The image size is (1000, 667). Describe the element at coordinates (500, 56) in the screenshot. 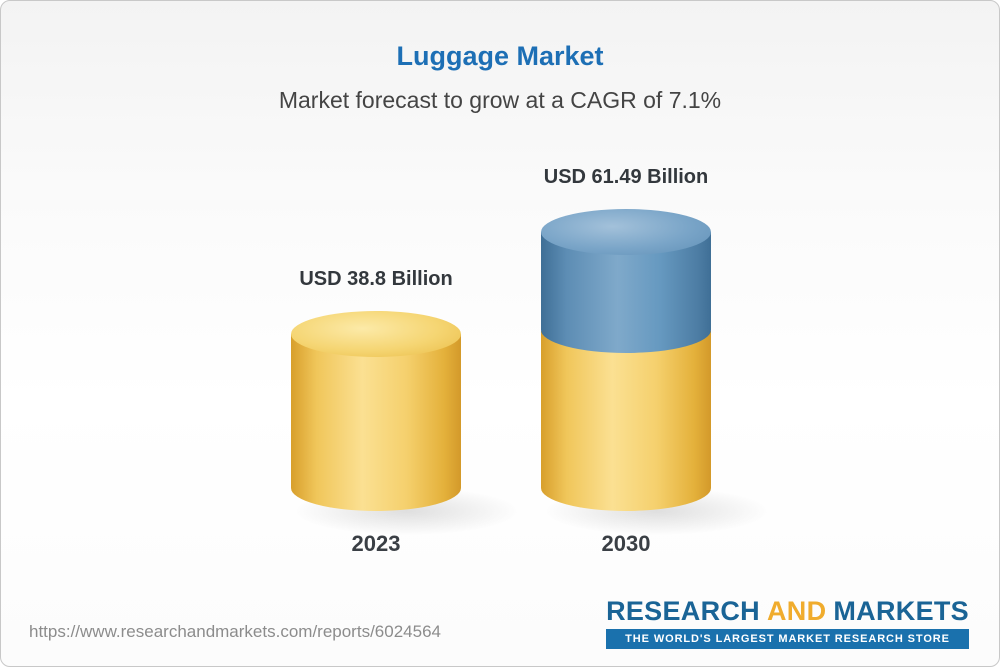

I see `page-title: Luggage Market` at that location.